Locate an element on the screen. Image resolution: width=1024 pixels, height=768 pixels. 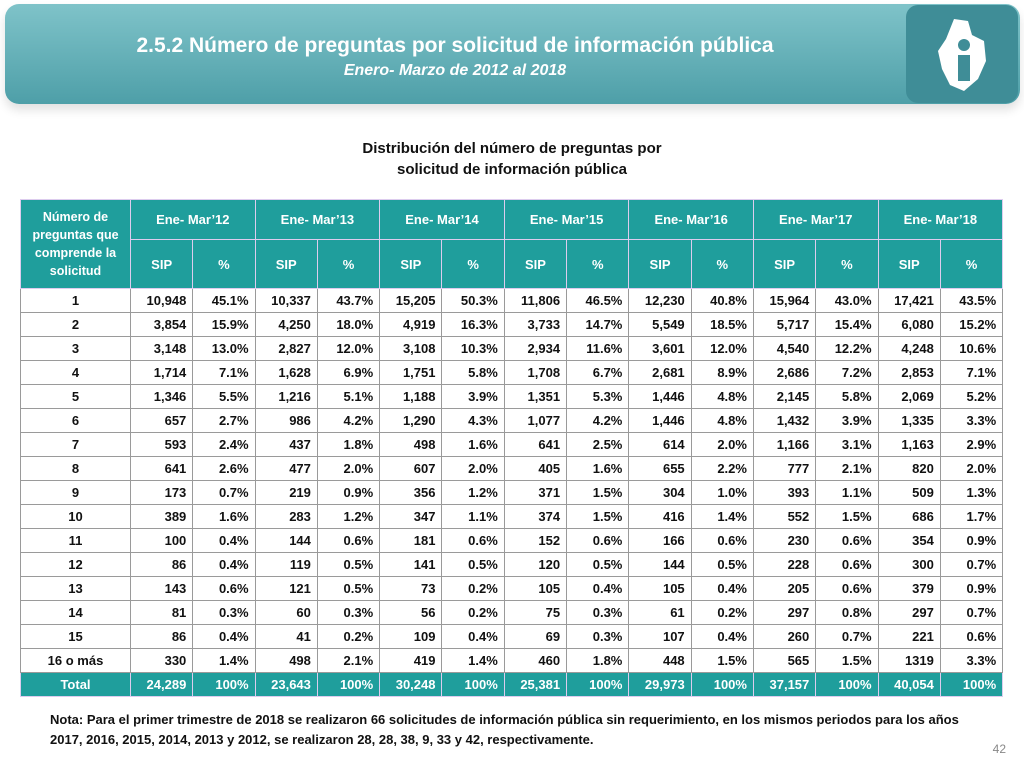
cell: 12,230 is located at coordinates (660, 300).